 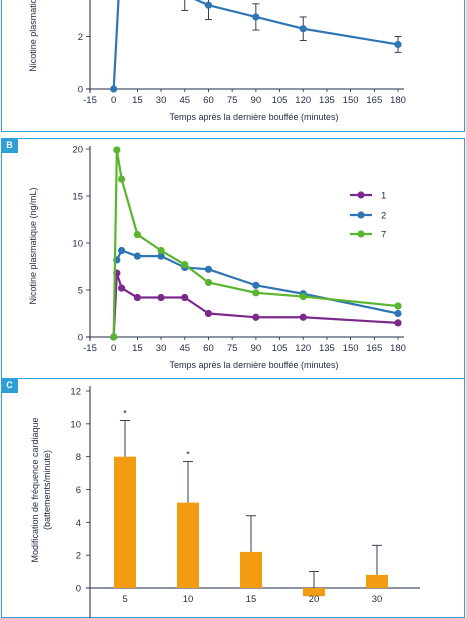 What do you see at coordinates (383, 235) in the screenshot?
I see `legend-label: 7` at bounding box center [383, 235].